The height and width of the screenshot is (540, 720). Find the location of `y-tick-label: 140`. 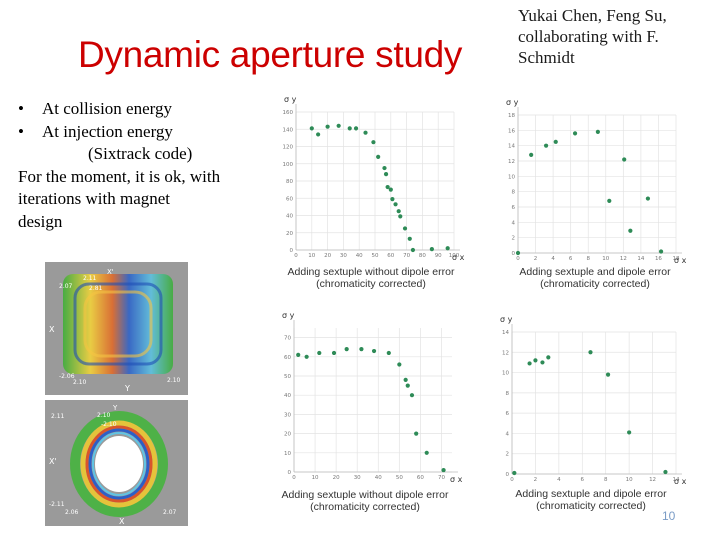

y-tick-label: 140 is located at coordinates (288, 130).